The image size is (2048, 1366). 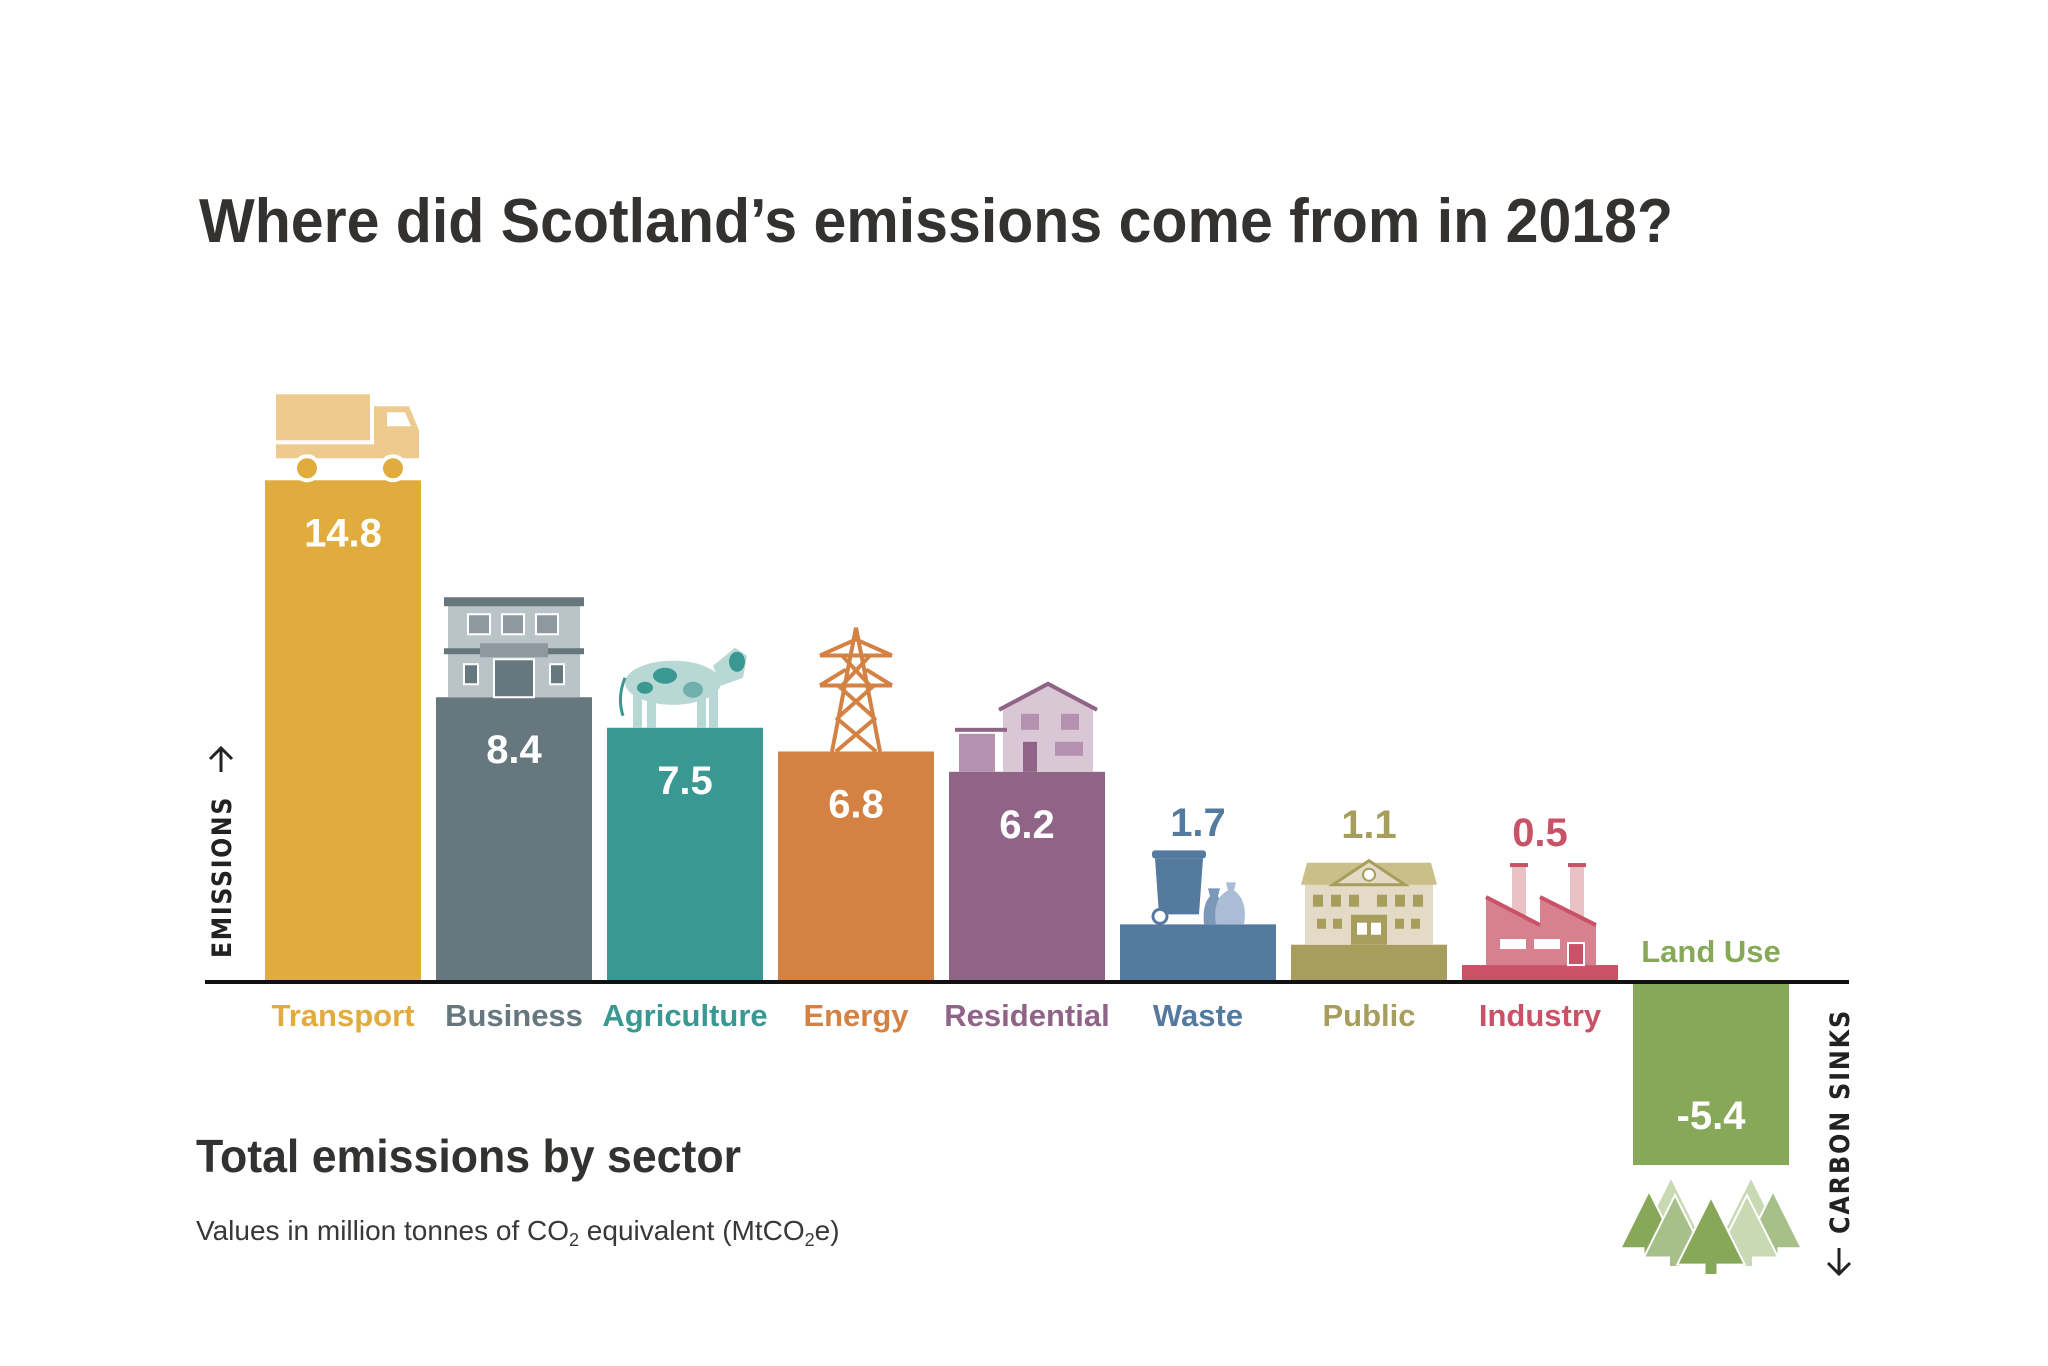 I want to click on value-label: 1.7, so click(x=1198, y=823).